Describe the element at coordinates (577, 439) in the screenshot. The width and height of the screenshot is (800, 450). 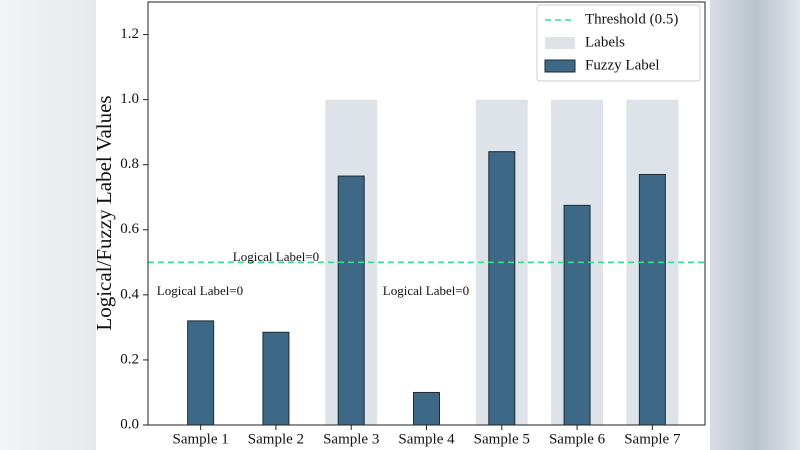
I see `x-tick-label: Sample 6` at that location.